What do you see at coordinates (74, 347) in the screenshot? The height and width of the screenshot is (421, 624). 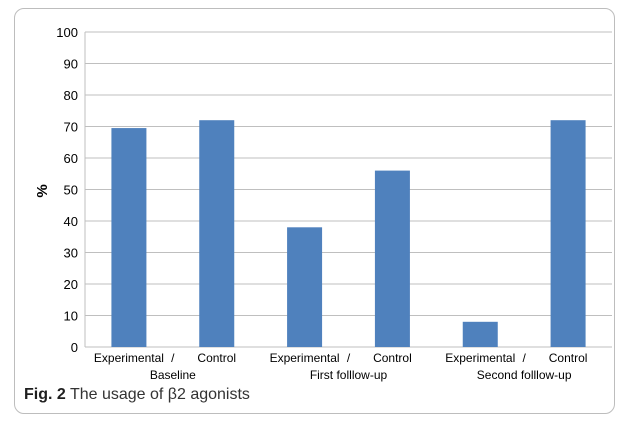 I see `y-tick-label: 0` at bounding box center [74, 347].